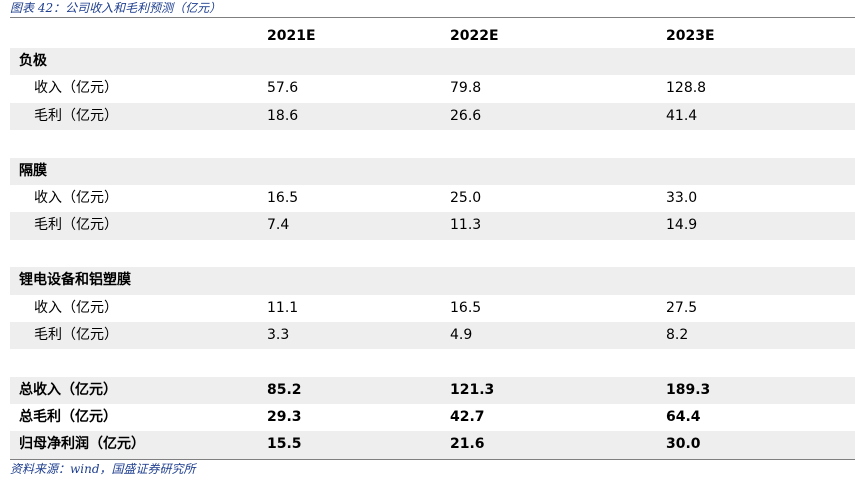 The width and height of the screenshot is (855, 481). What do you see at coordinates (103, 469) in the screenshot?
I see `source-note: 资料来源：wind，国盛证券研究所` at bounding box center [103, 469].